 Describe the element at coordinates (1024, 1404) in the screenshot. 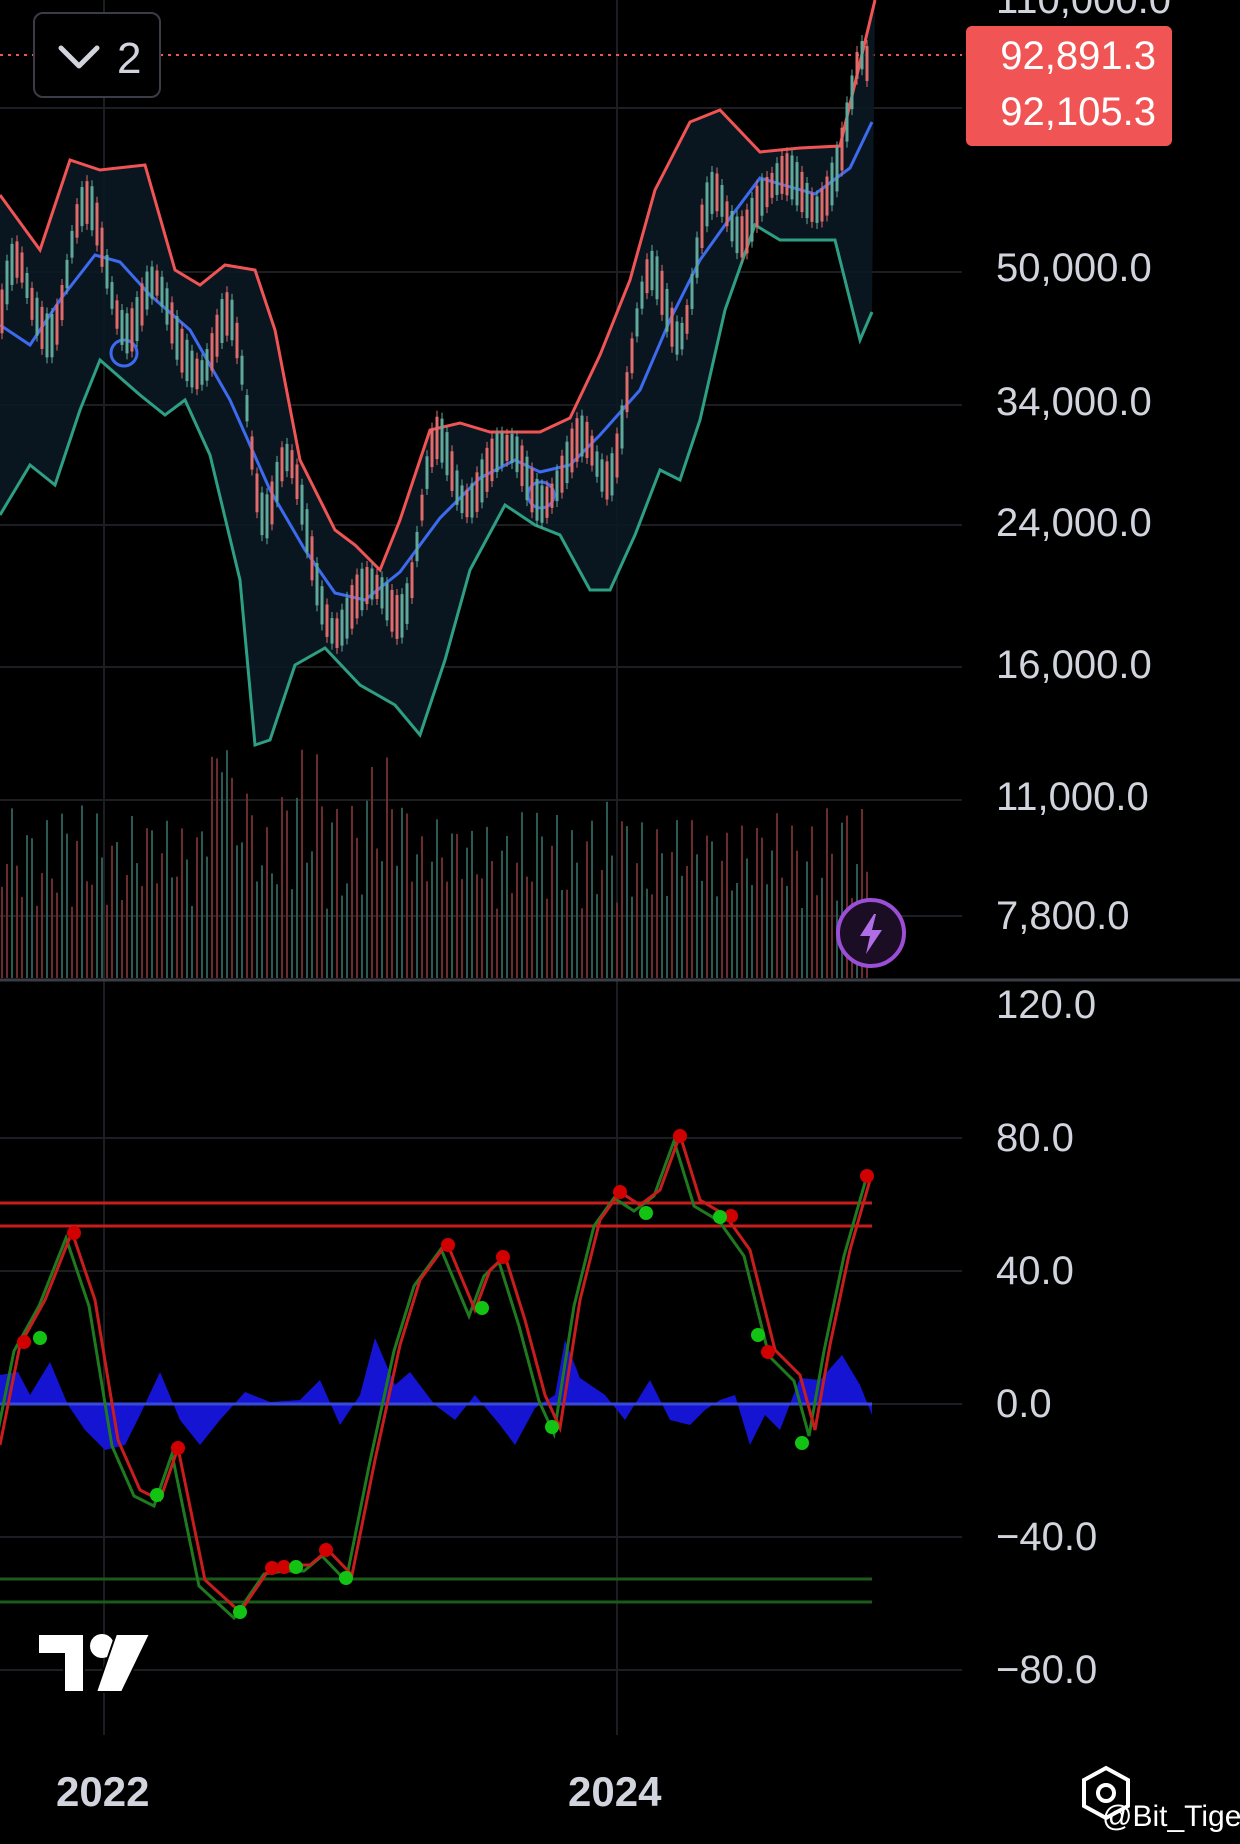

I see `osc-tick: 0.0` at that location.